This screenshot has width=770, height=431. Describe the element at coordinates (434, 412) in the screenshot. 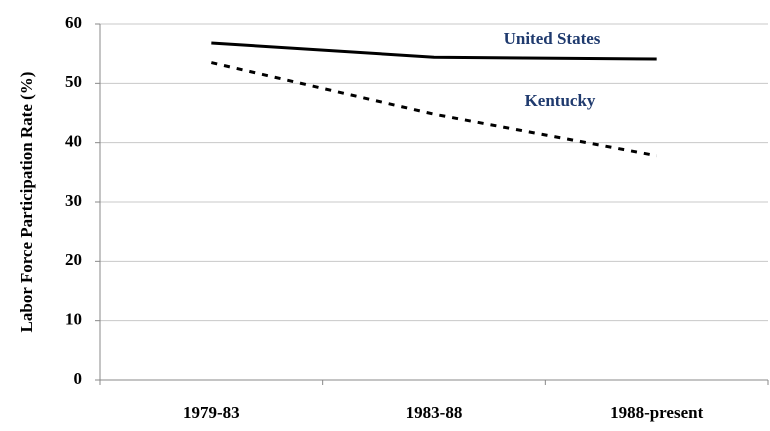

I see `x-tick-label: 1983-88` at that location.